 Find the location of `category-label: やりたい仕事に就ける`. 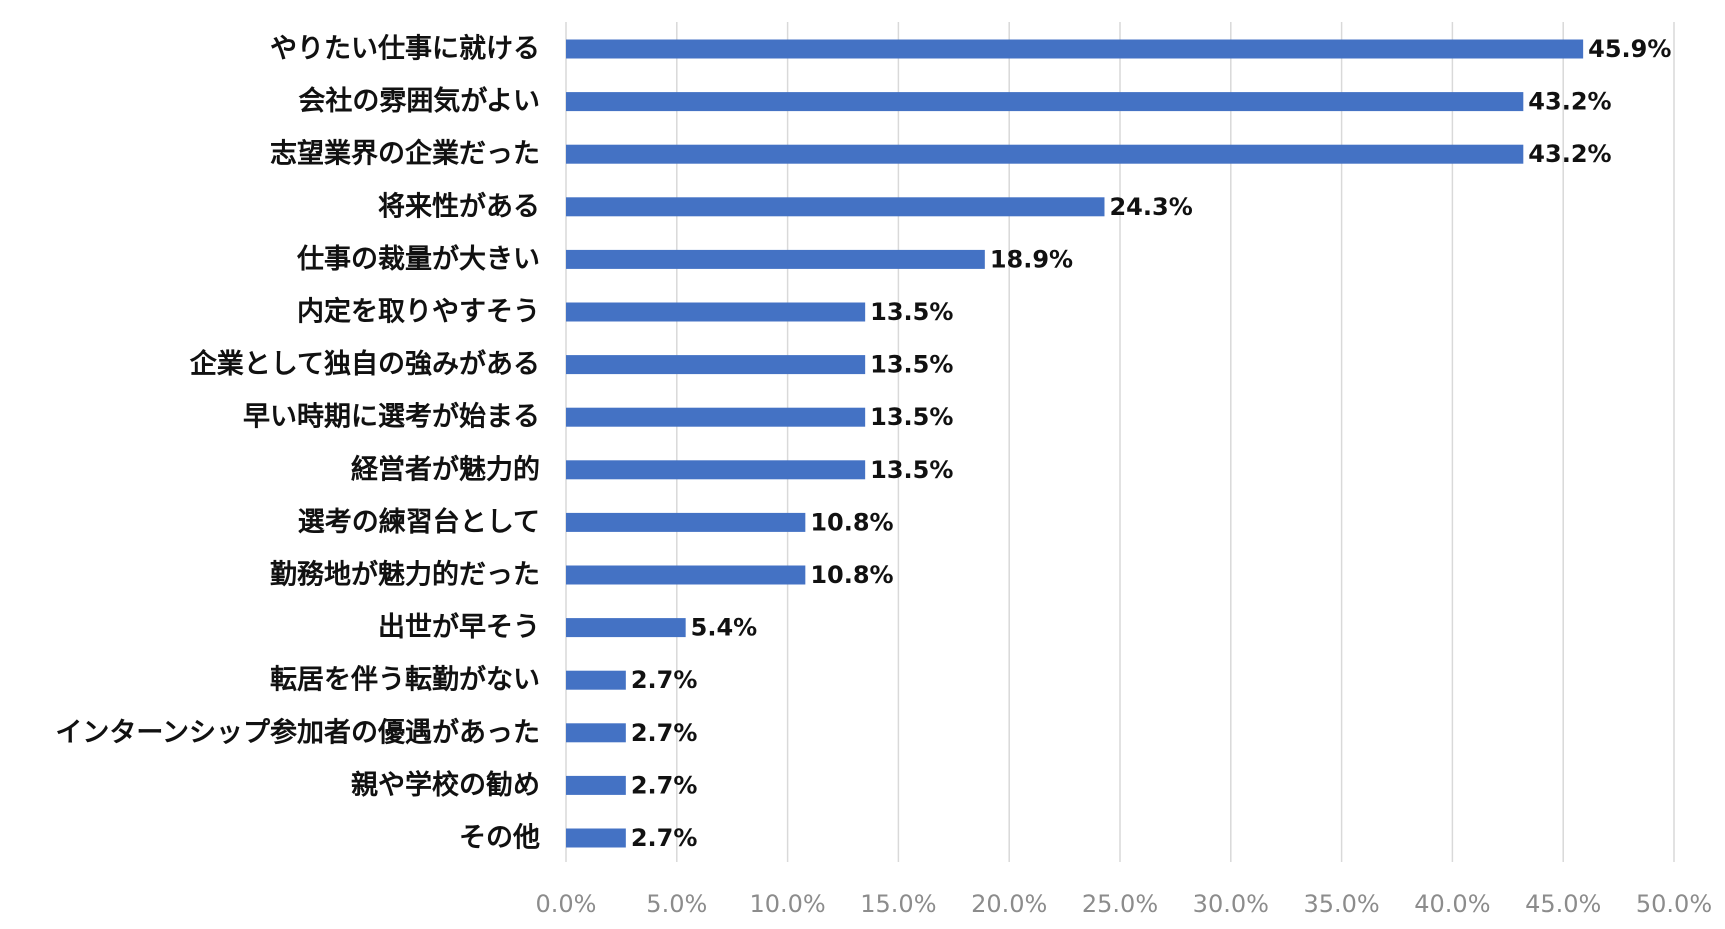

category-label: やりたい仕事に就ける is located at coordinates (405, 49).